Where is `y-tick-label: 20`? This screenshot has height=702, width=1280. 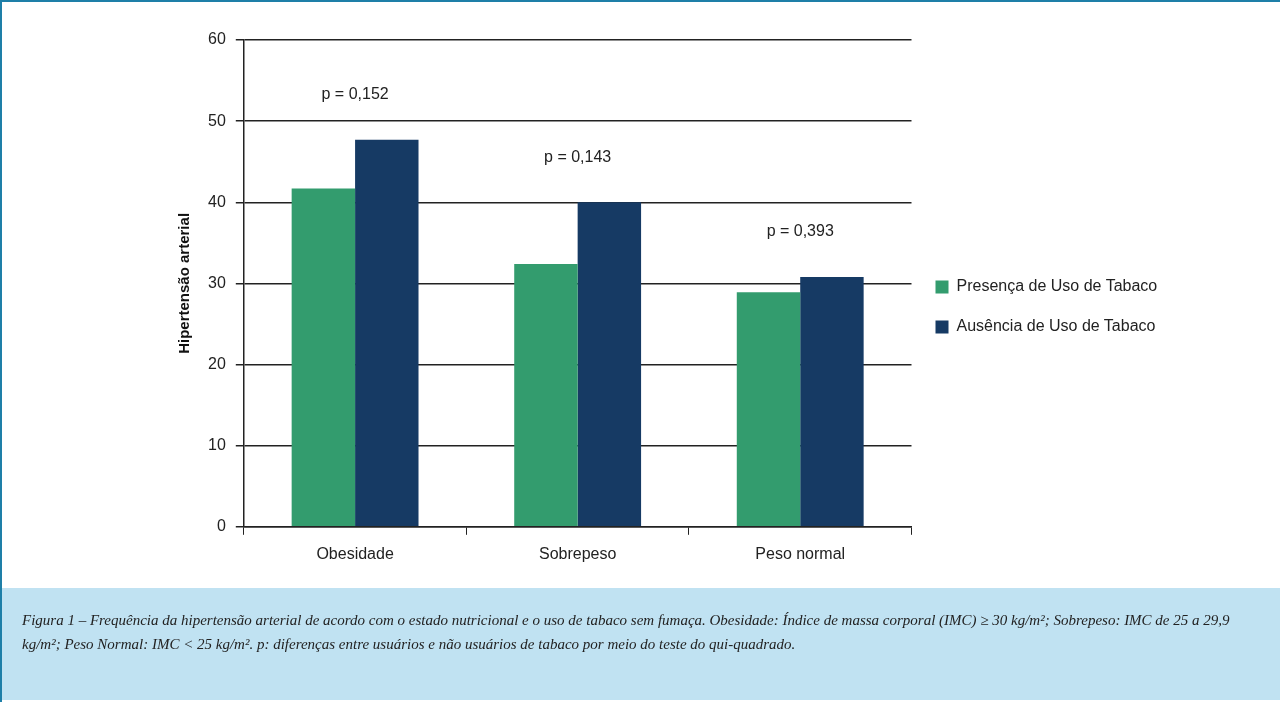
y-tick-label: 20 is located at coordinates (217, 363).